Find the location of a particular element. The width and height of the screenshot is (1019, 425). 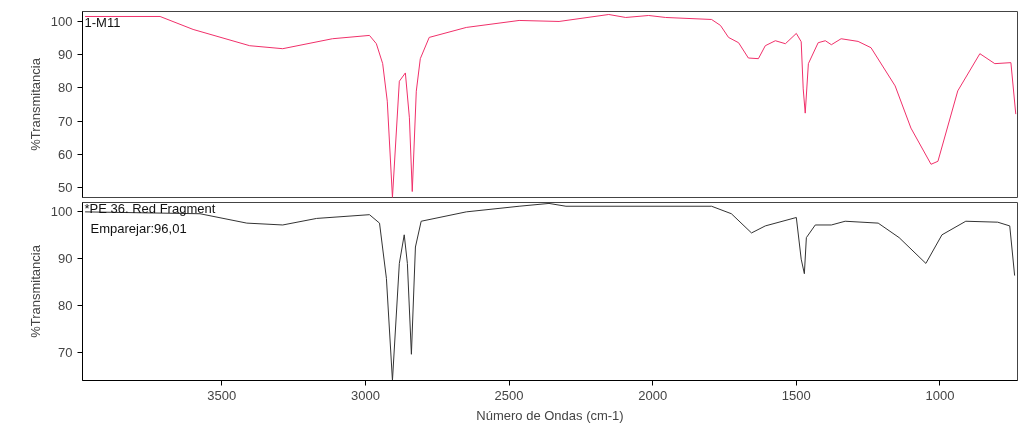

x-tick-label: 1500 is located at coordinates (796, 395).